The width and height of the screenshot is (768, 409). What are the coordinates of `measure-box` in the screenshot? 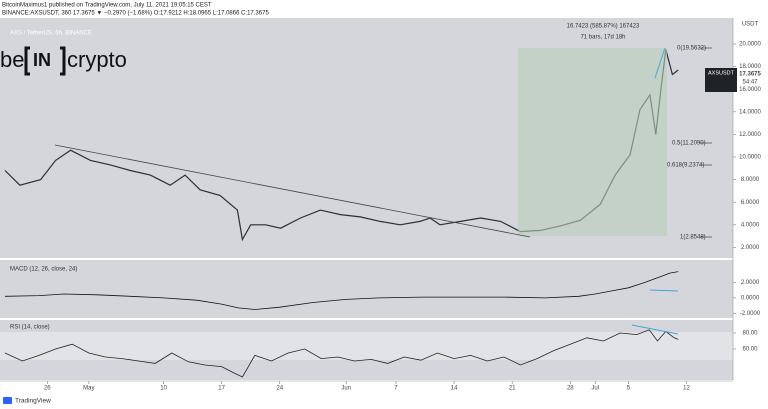 It's located at (592, 142).